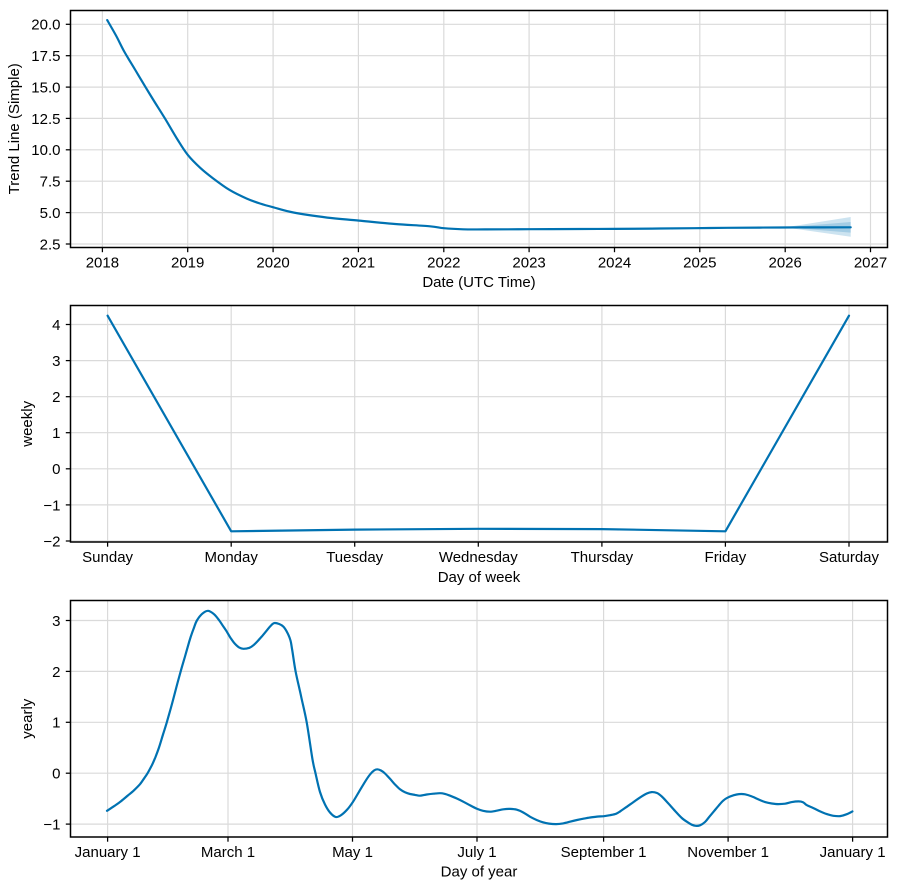 The image size is (897, 895). I want to click on svg-text: −2, so click(51, 541).